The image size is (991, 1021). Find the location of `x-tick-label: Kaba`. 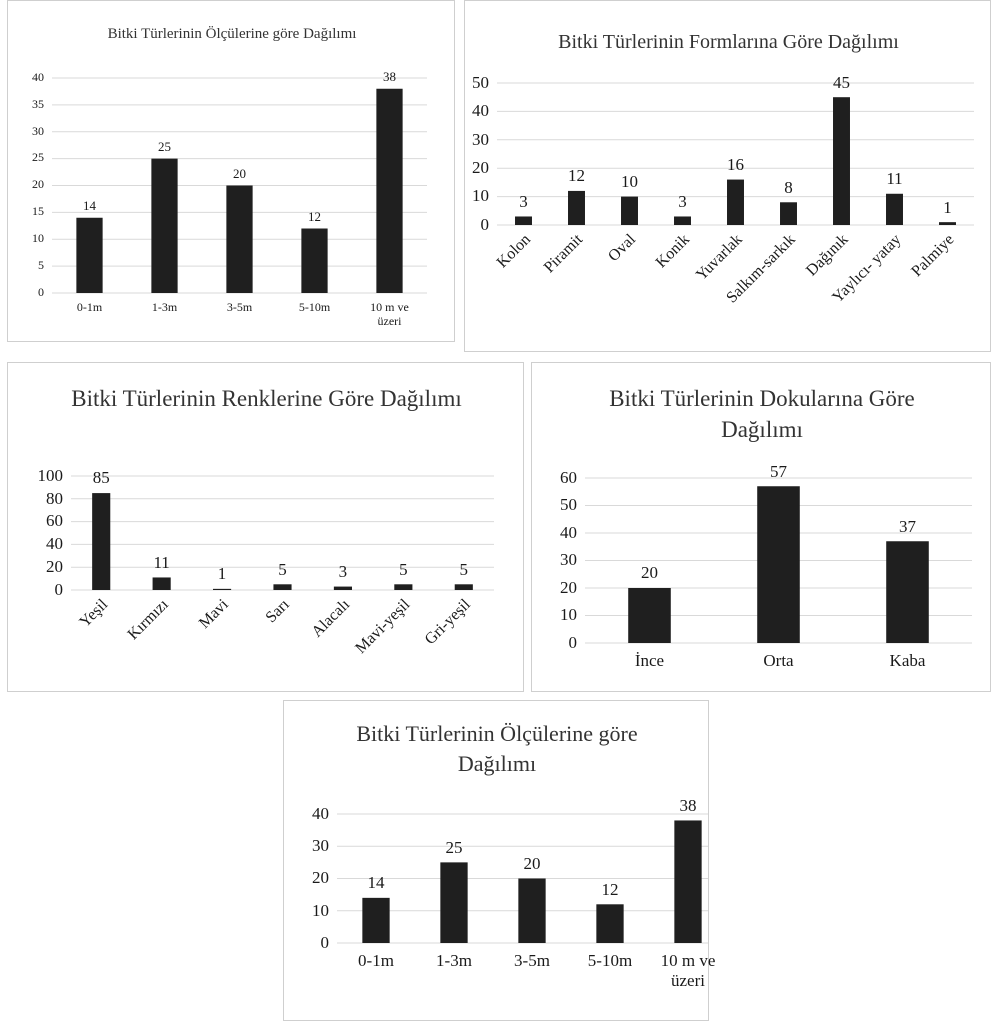

x-tick-label: Kaba is located at coordinates (907, 660).